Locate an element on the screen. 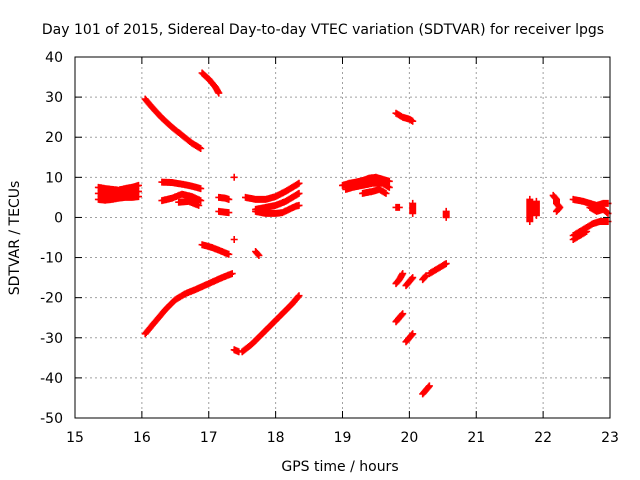 Image resolution: width=640 pixels, height=480 pixels. x-tick-label: 21 is located at coordinates (476, 438).